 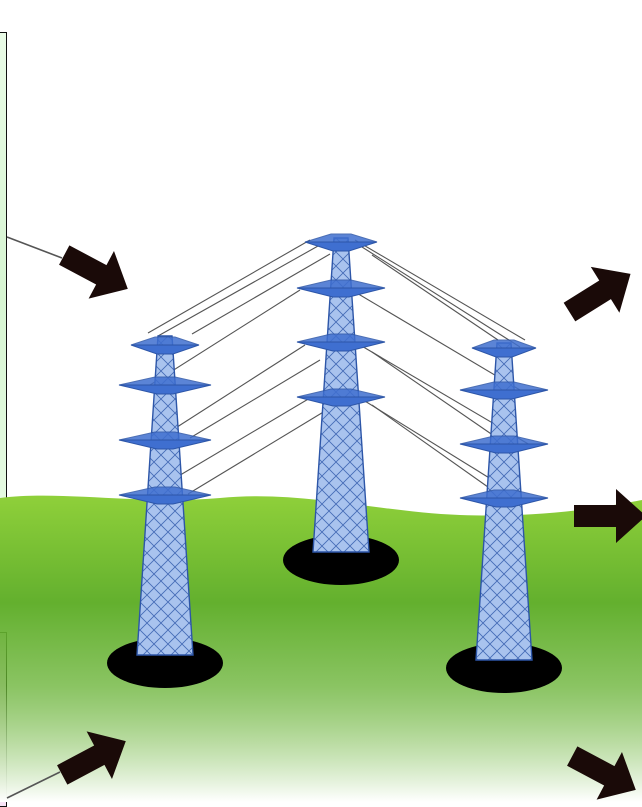 What do you see at coordinates (597, 294) in the screenshot?
I see `arrow-top-right` at bounding box center [597, 294].